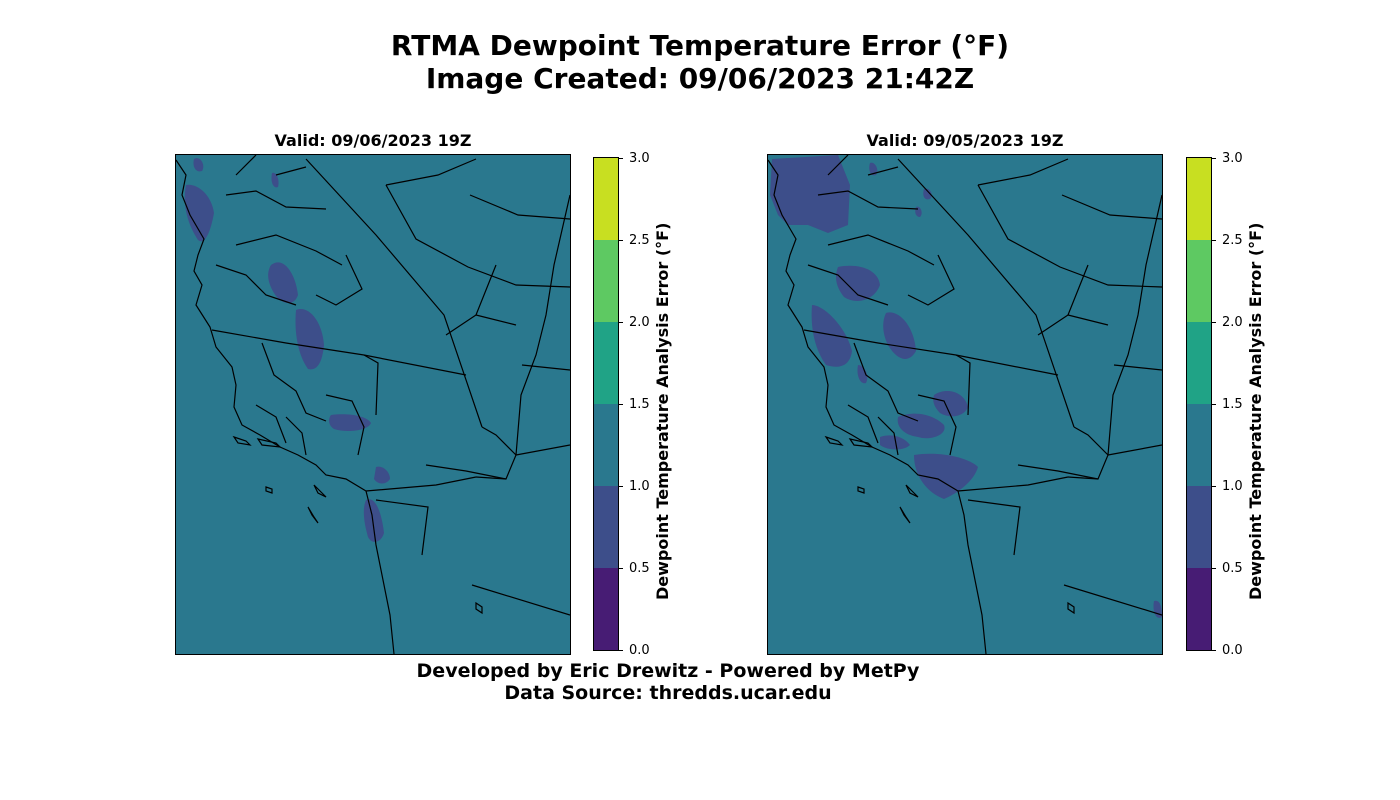  What do you see at coordinates (357, 525) in the screenshot?
I see `islands-left` at bounding box center [357, 525].